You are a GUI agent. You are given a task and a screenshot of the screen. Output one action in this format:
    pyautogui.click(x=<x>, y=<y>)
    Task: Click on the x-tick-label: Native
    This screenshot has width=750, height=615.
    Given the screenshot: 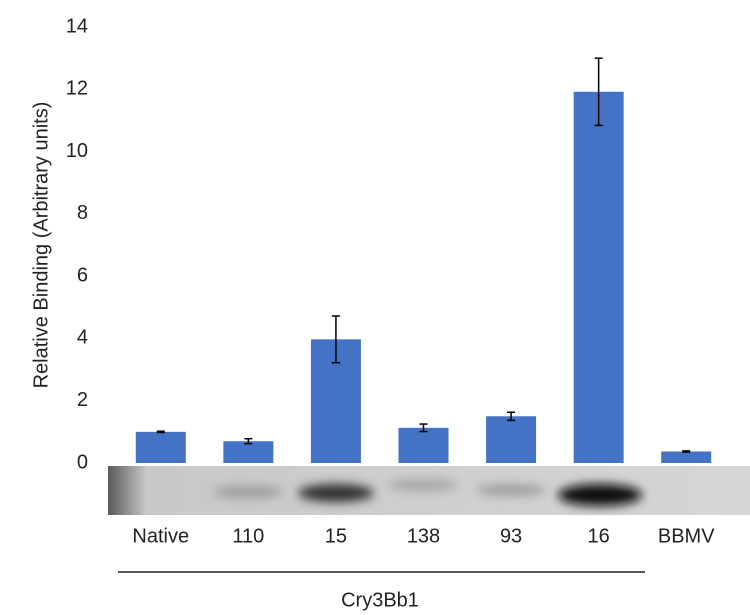 What is the action you would take?
    pyautogui.click(x=160, y=536)
    